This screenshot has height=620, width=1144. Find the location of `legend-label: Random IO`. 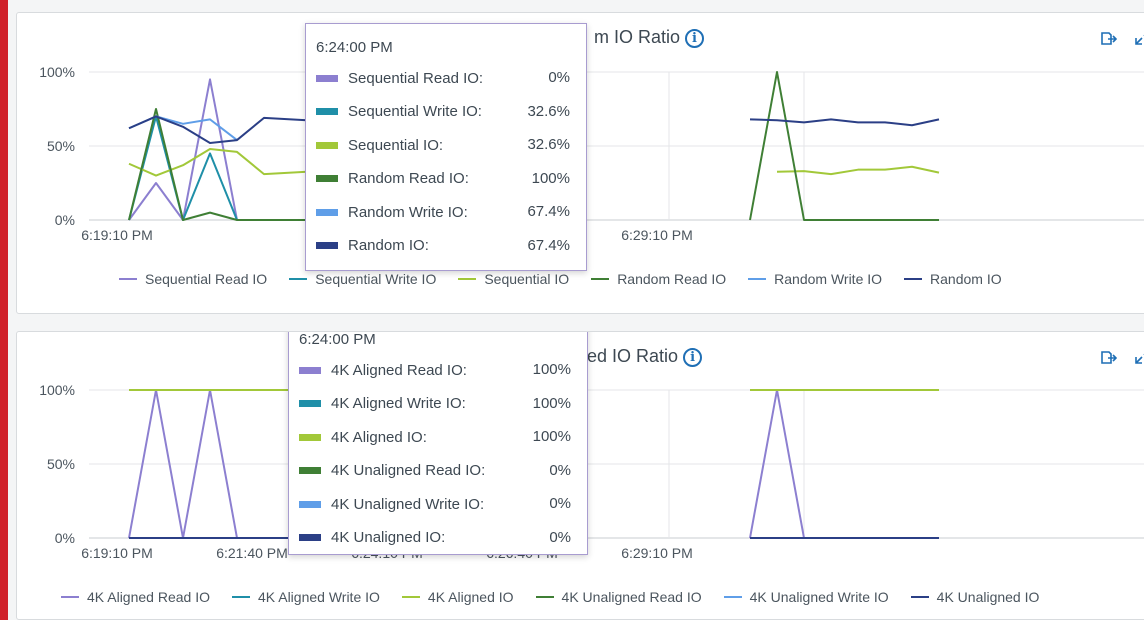

legend-label: Random IO is located at coordinates (966, 279).